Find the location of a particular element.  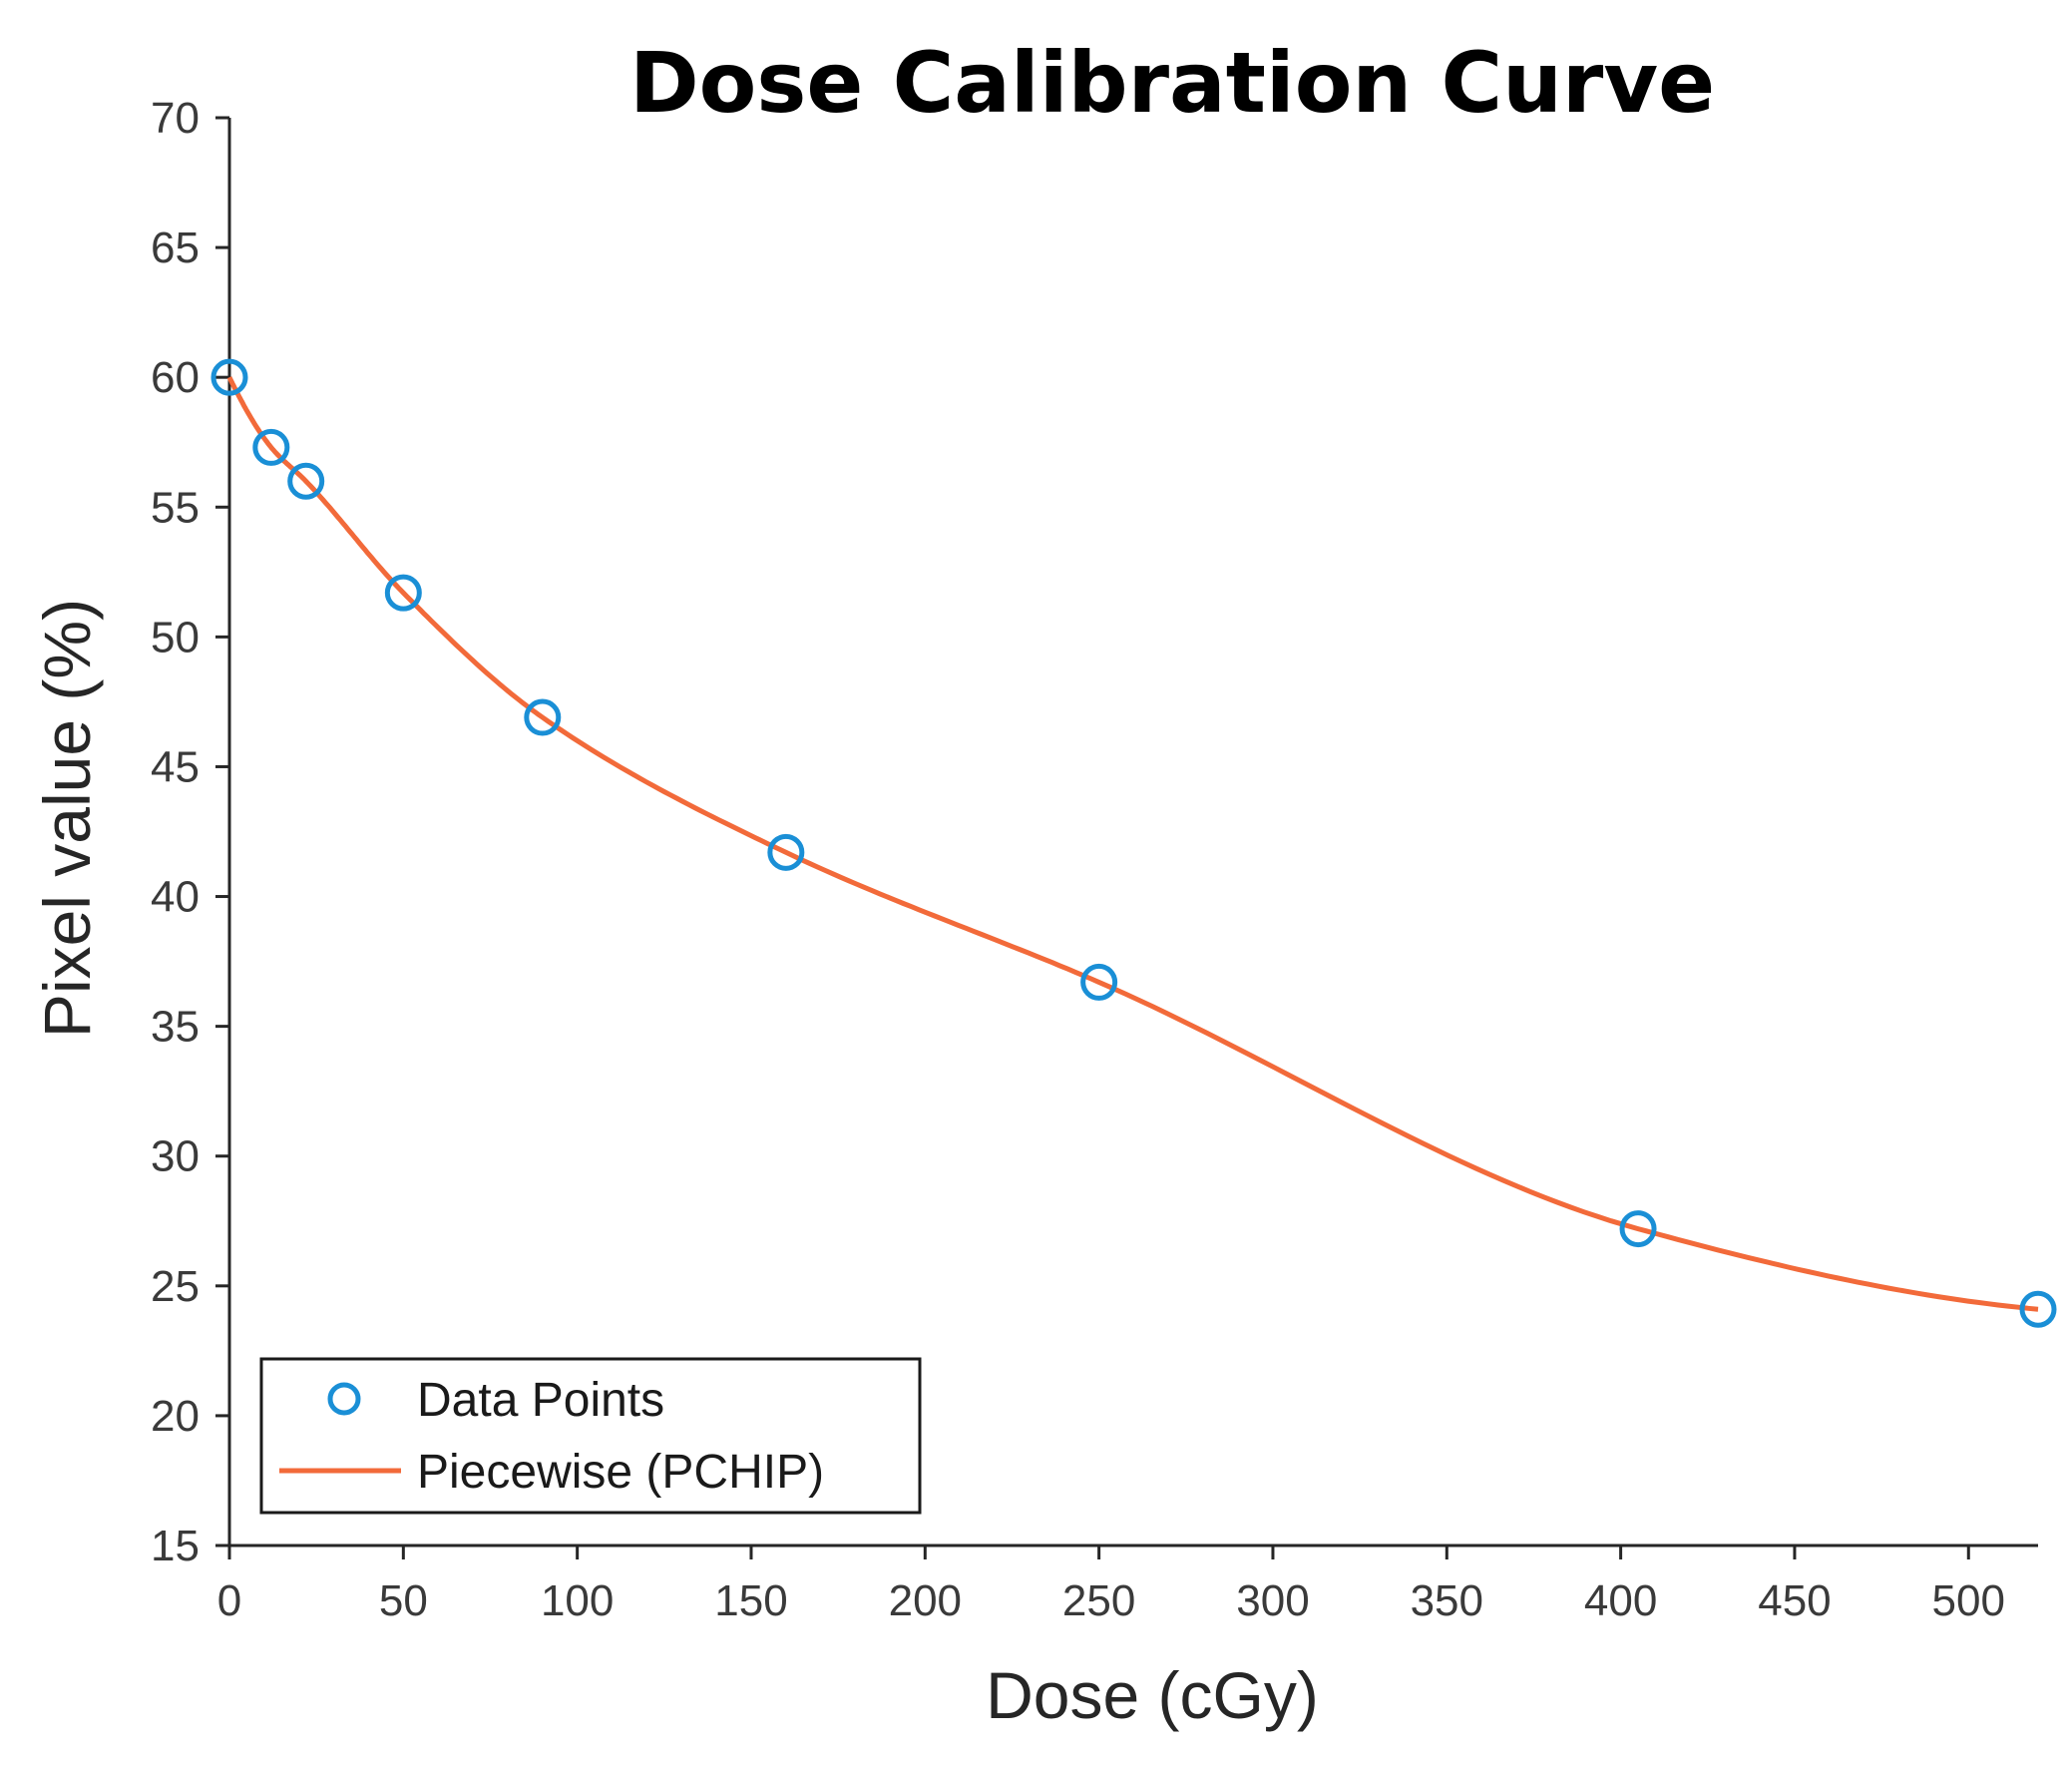

legend-label-pchip: Piecewise (PCHIP) is located at coordinates (620, 1472).